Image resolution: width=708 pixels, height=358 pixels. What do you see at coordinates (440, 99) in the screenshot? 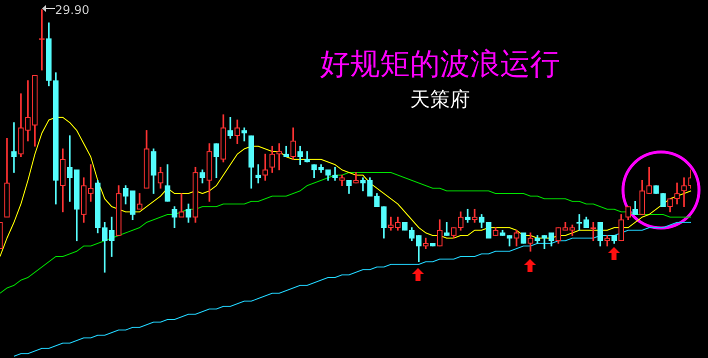
I see `text: 天策府` at bounding box center [440, 99].